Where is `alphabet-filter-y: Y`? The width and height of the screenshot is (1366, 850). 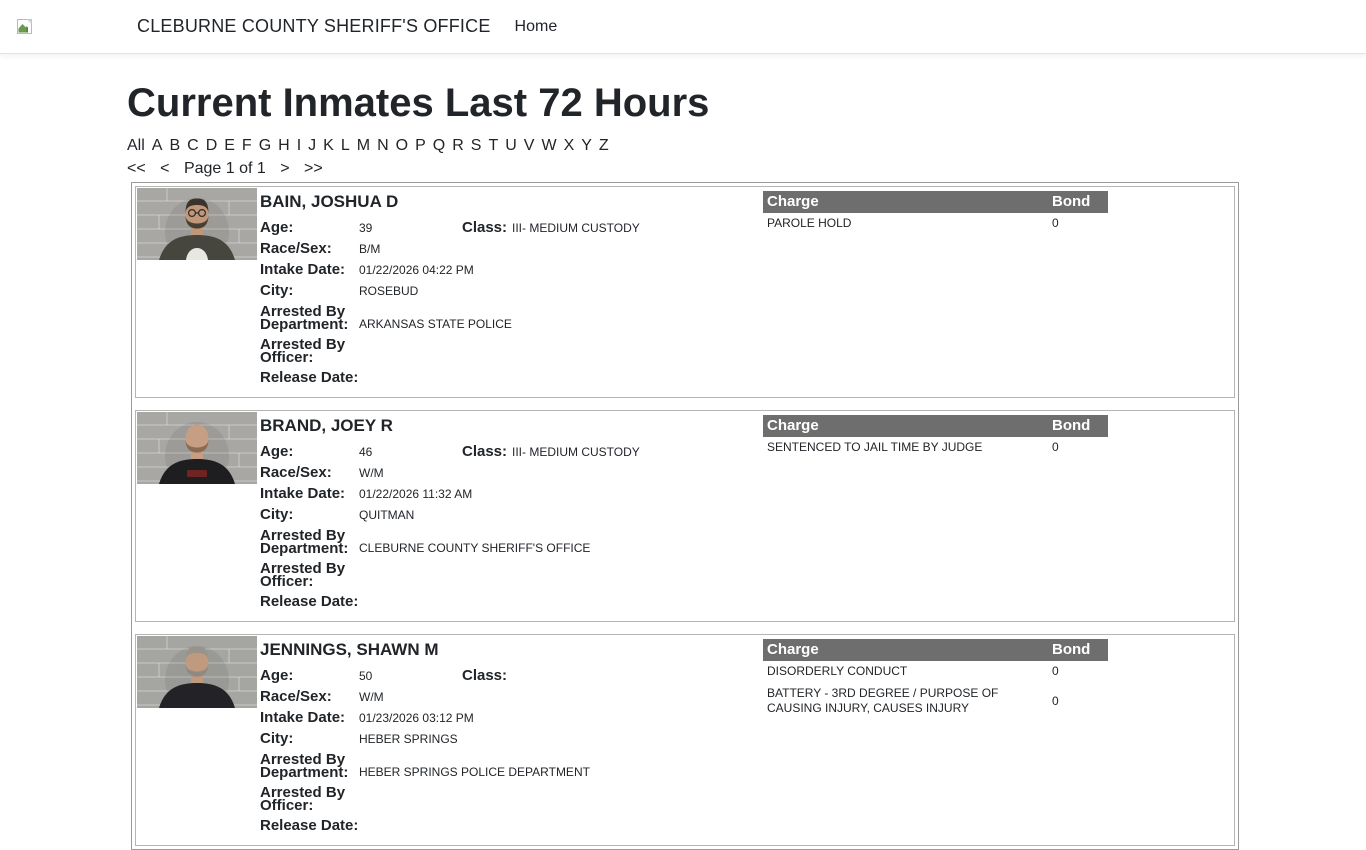
alphabet-filter-y: Y is located at coordinates (586, 145).